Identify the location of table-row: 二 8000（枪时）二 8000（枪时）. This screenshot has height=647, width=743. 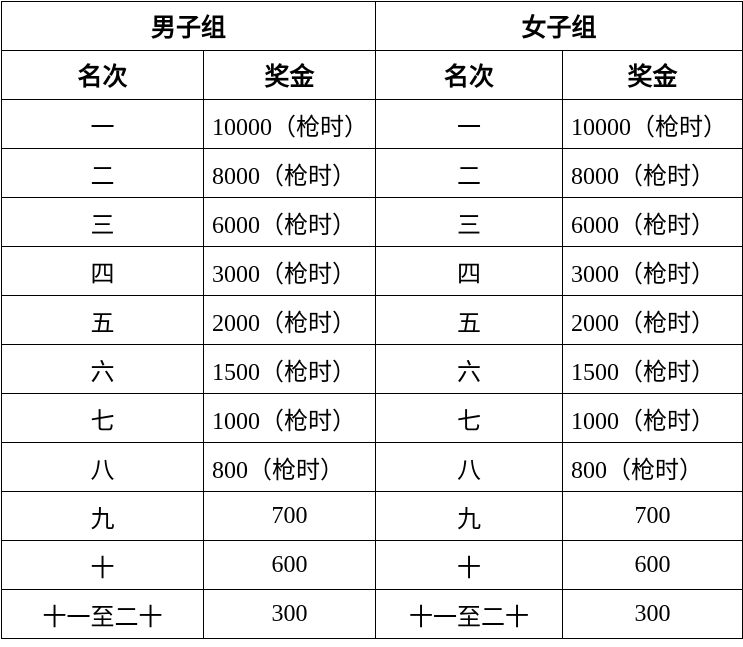
(372, 173).